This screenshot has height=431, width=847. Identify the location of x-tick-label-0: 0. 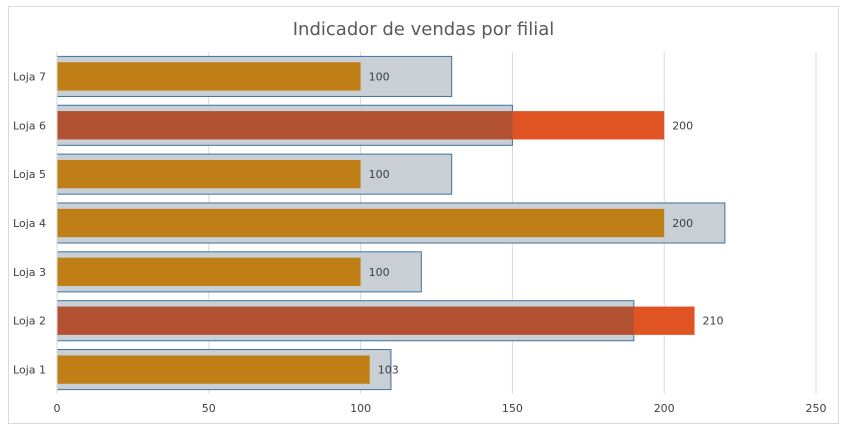
(57, 408).